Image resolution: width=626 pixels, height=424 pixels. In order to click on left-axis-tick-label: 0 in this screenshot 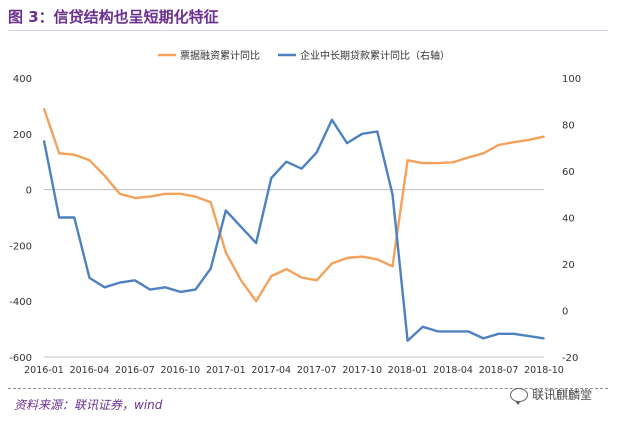, I will do `click(29, 191)`.